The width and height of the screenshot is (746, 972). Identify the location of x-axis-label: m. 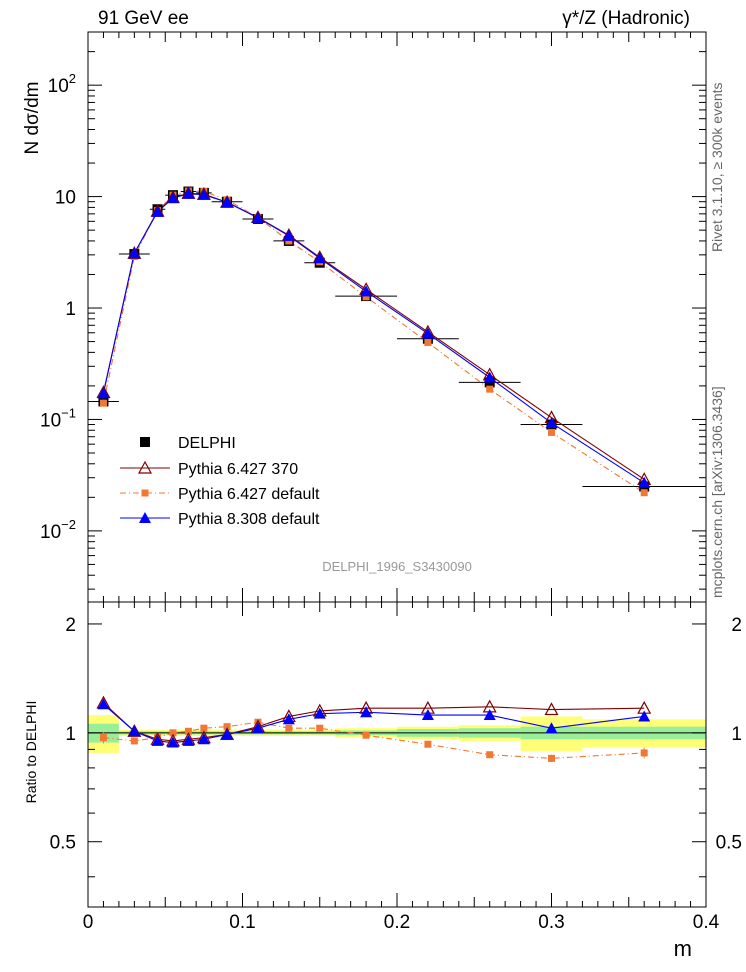
(683, 948).